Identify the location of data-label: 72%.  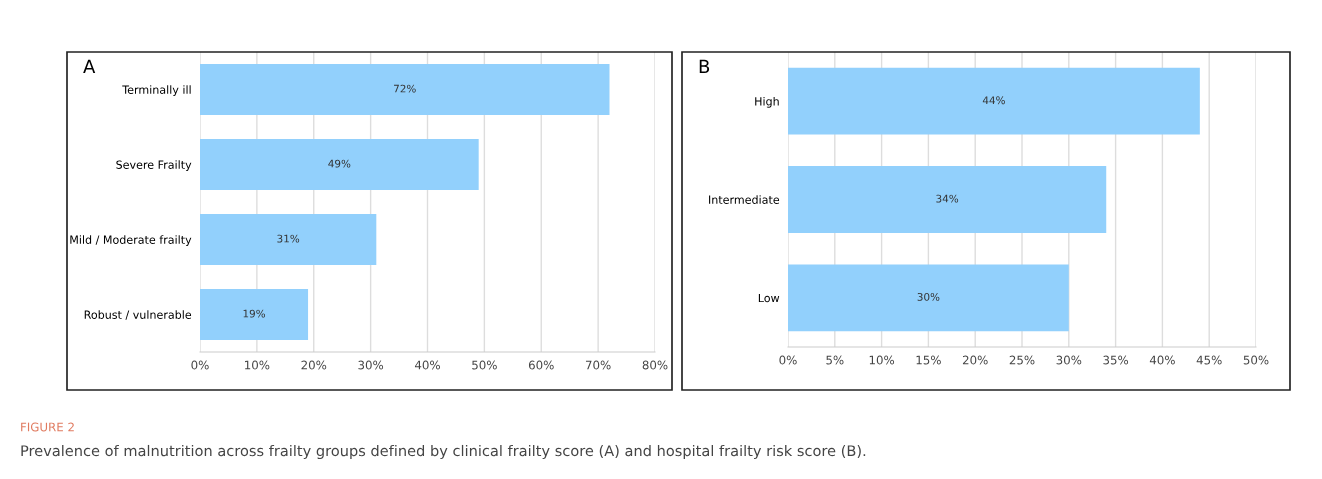
(405, 88).